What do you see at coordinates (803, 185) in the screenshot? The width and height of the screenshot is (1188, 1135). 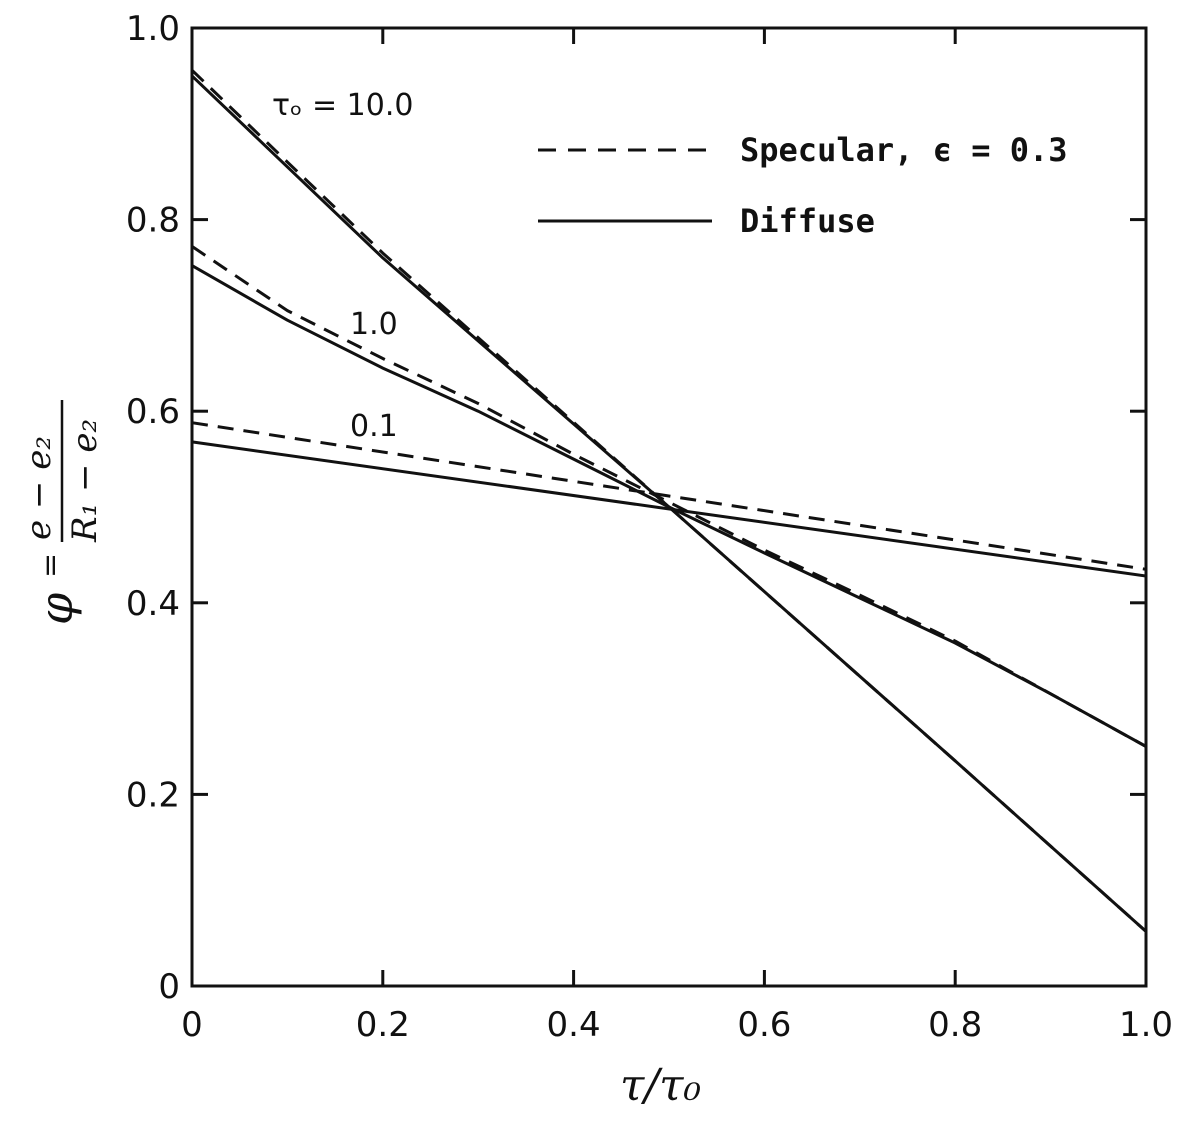 I see `legend: Specular, ϵ = 0.3 Diffuse` at bounding box center [803, 185].